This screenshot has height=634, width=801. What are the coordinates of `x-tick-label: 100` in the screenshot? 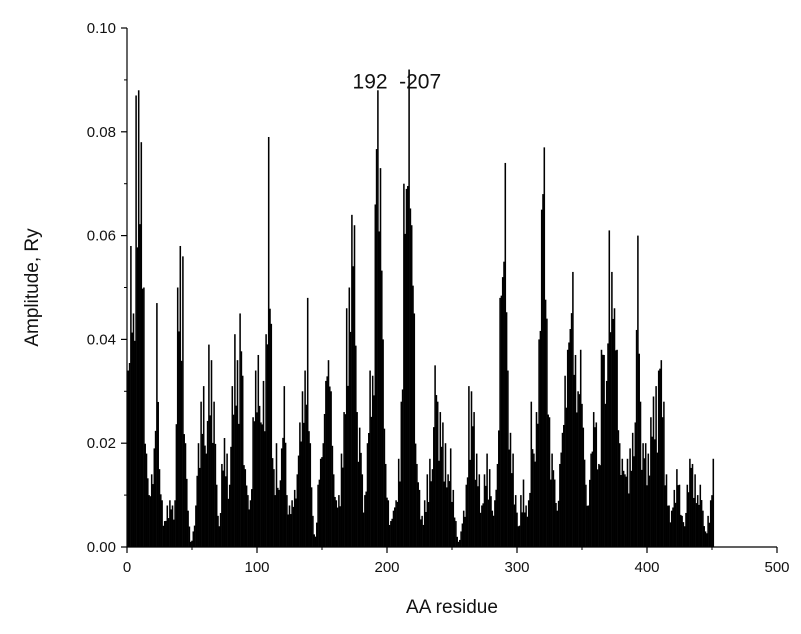 It's located at (256, 567).